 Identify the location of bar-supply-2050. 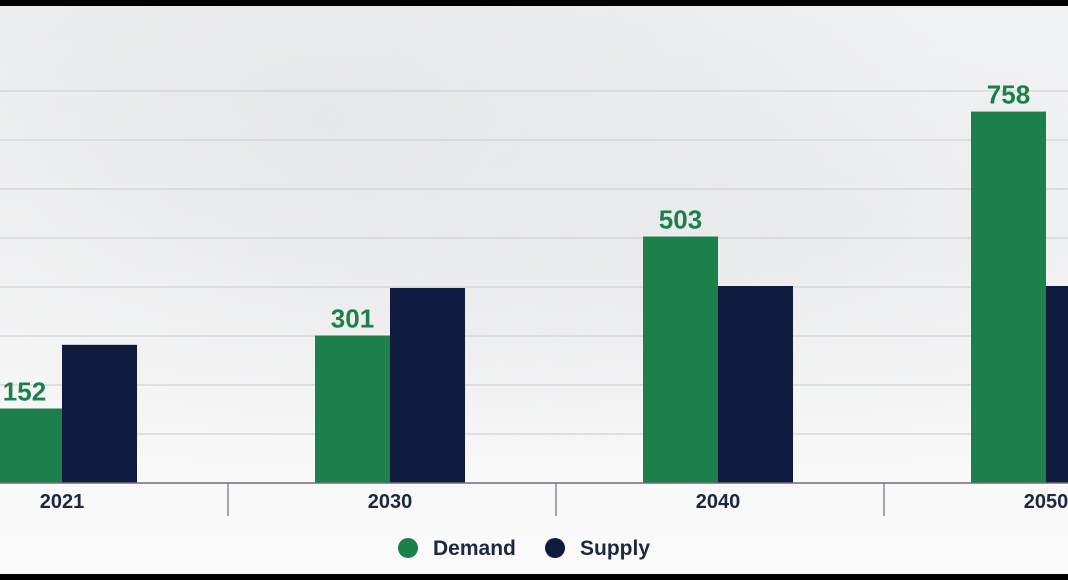
(1057, 384).